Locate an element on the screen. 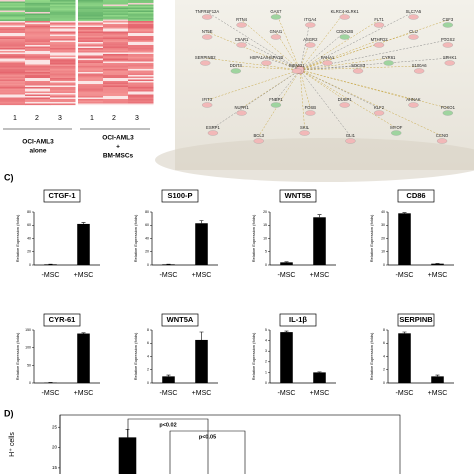 Image resolution: width=474 pixels, height=474 pixels. gene-label: IFIT3 is located at coordinates (207, 99).